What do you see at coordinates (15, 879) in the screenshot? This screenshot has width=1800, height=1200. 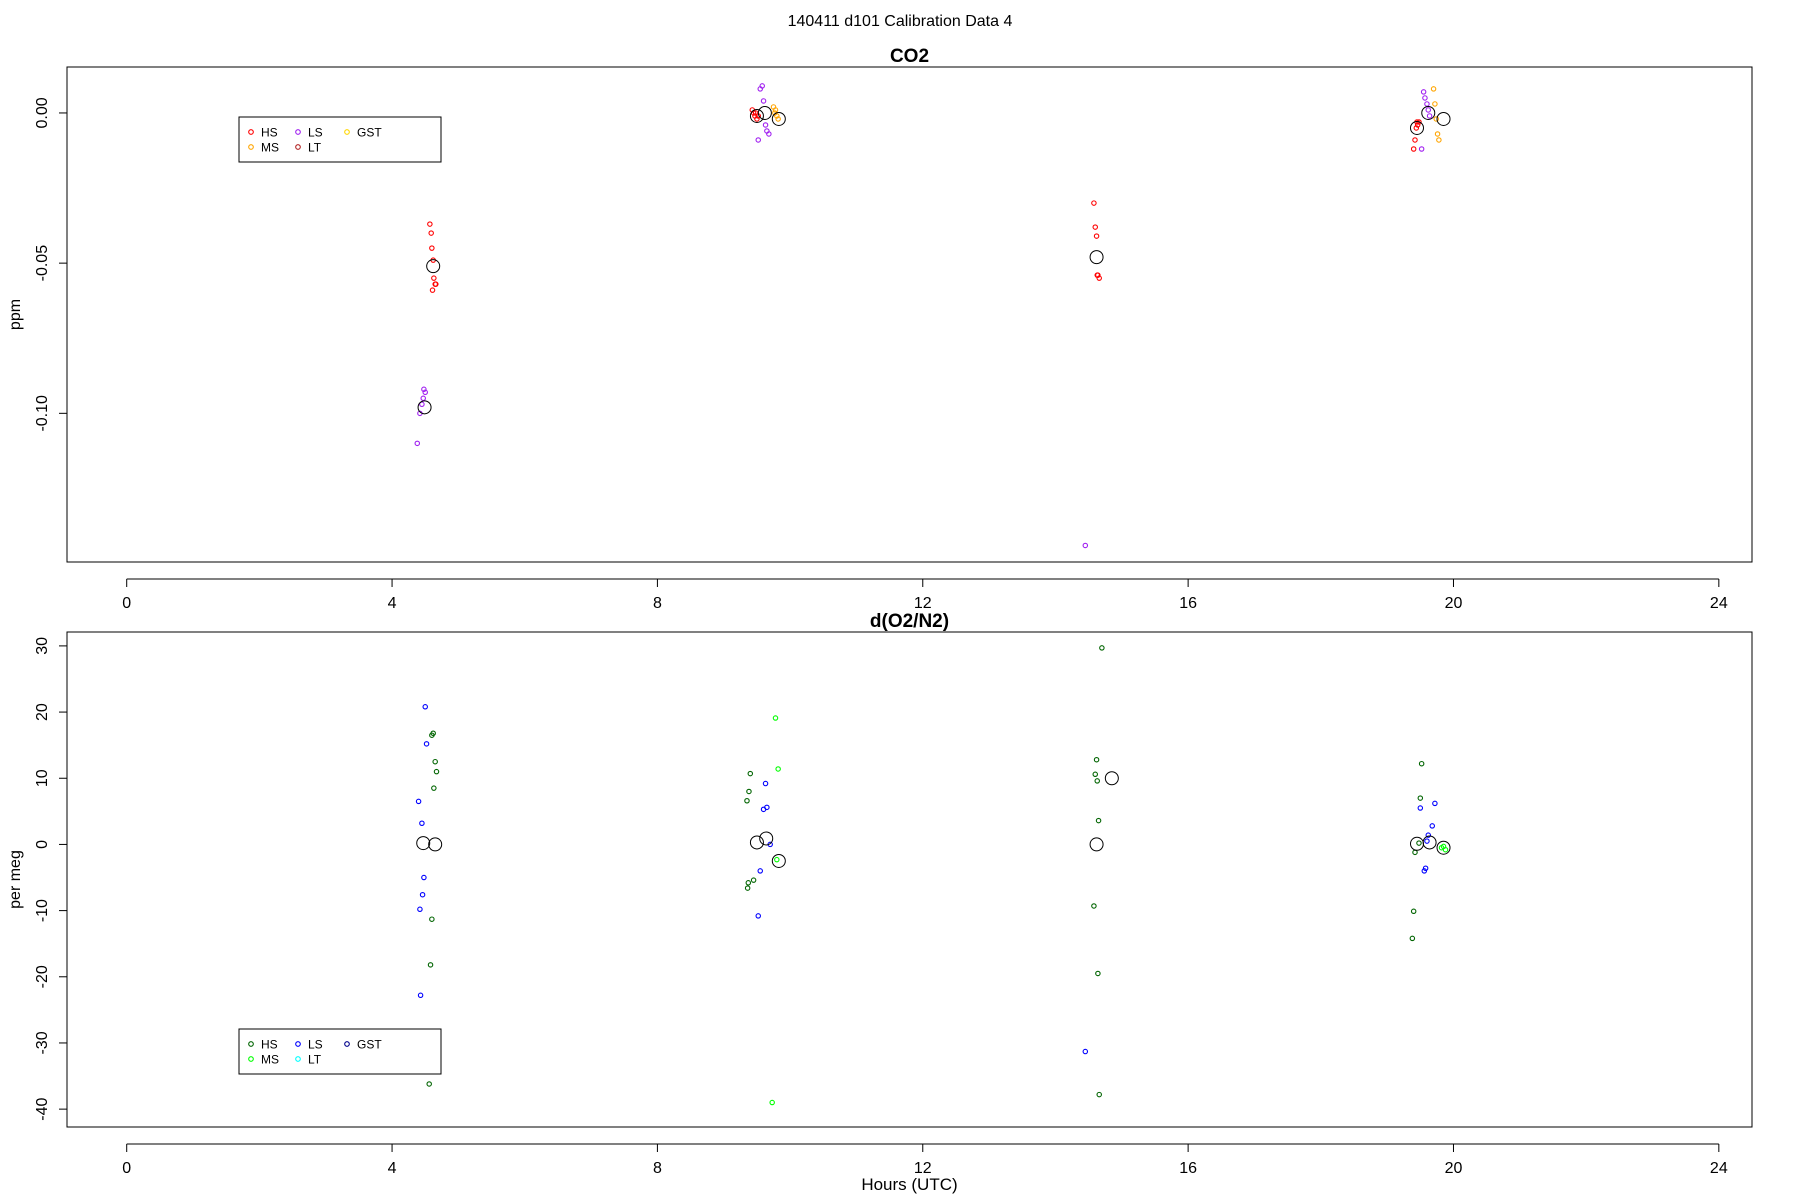 I see `y-axis-label: per meg` at bounding box center [15, 879].